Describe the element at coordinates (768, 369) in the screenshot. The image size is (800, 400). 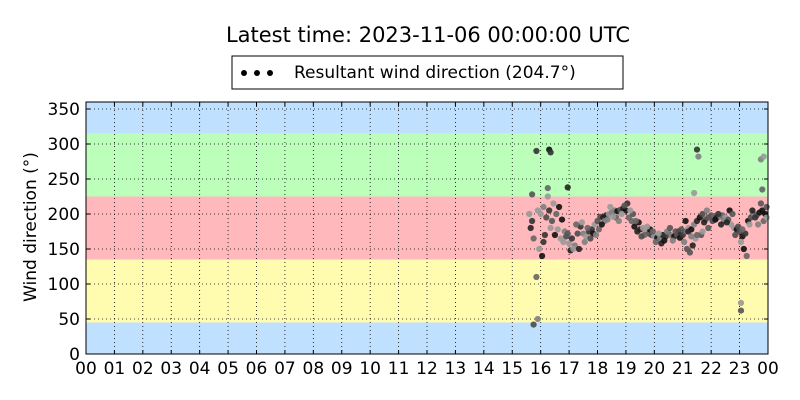
I see `x-tick-label: 00` at that location.